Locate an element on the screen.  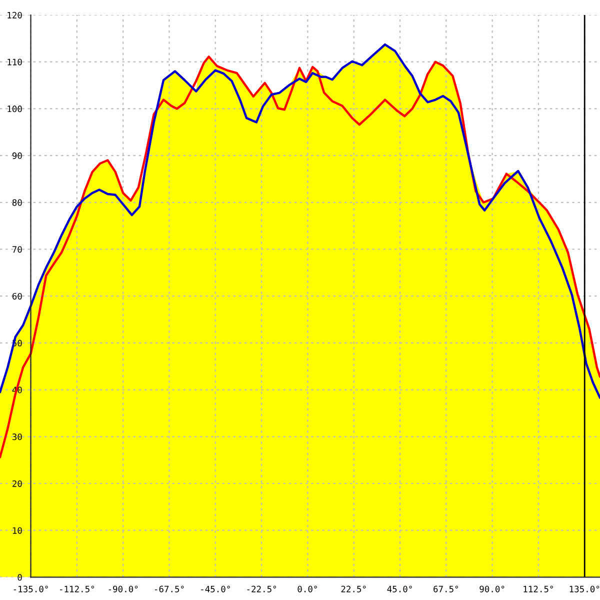
y-tick-label: 100 is located at coordinates (15, 109).